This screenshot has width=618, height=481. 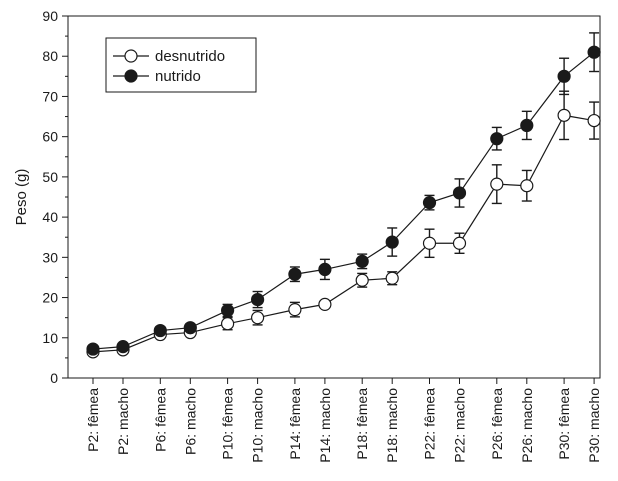 What do you see at coordinates (497, 424) in the screenshot?
I see `x-tick-label: P26: fêmea` at bounding box center [497, 424].